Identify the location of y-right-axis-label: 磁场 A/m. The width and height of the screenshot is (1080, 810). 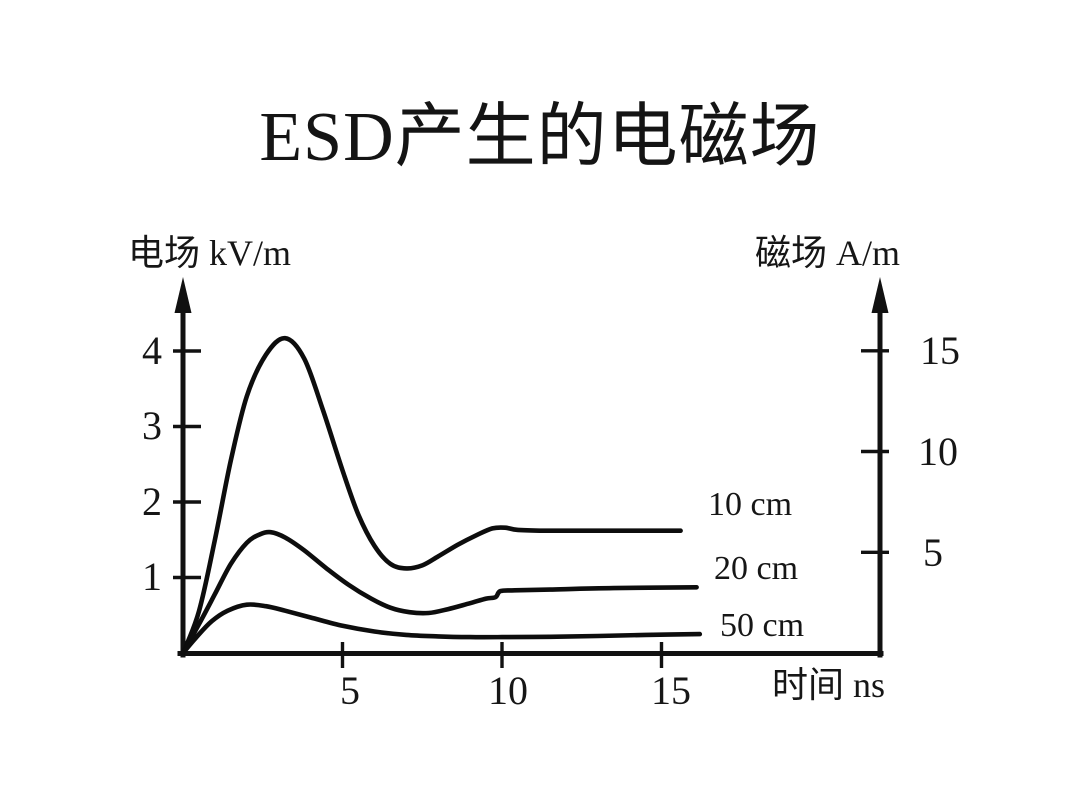
(828, 253).